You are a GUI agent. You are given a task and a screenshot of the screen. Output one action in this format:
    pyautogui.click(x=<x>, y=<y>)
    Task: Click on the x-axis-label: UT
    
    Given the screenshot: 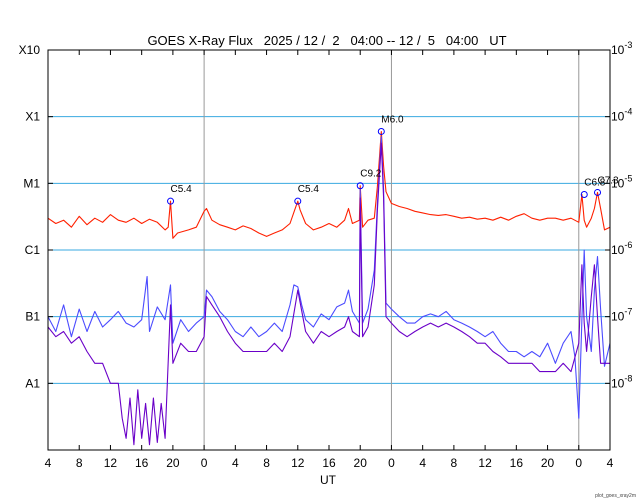 What is the action you would take?
    pyautogui.click(x=328, y=480)
    